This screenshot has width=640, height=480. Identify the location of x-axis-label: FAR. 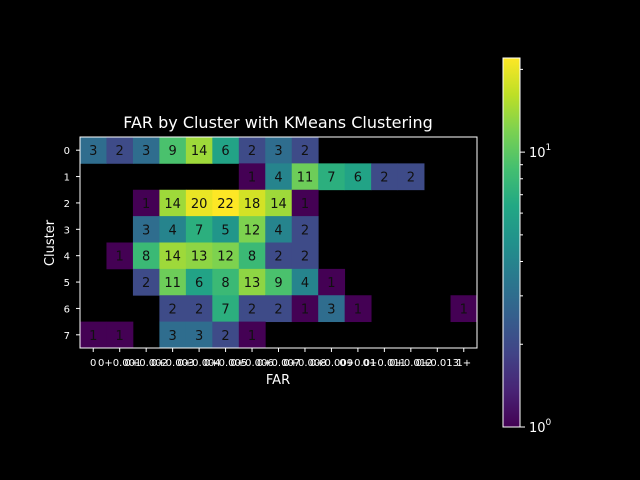
(278, 380).